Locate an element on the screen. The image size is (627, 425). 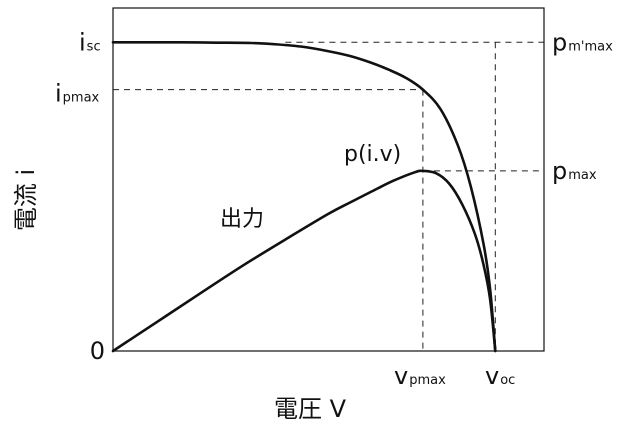
power-curve-label: p(i.v) is located at coordinates (372, 154).